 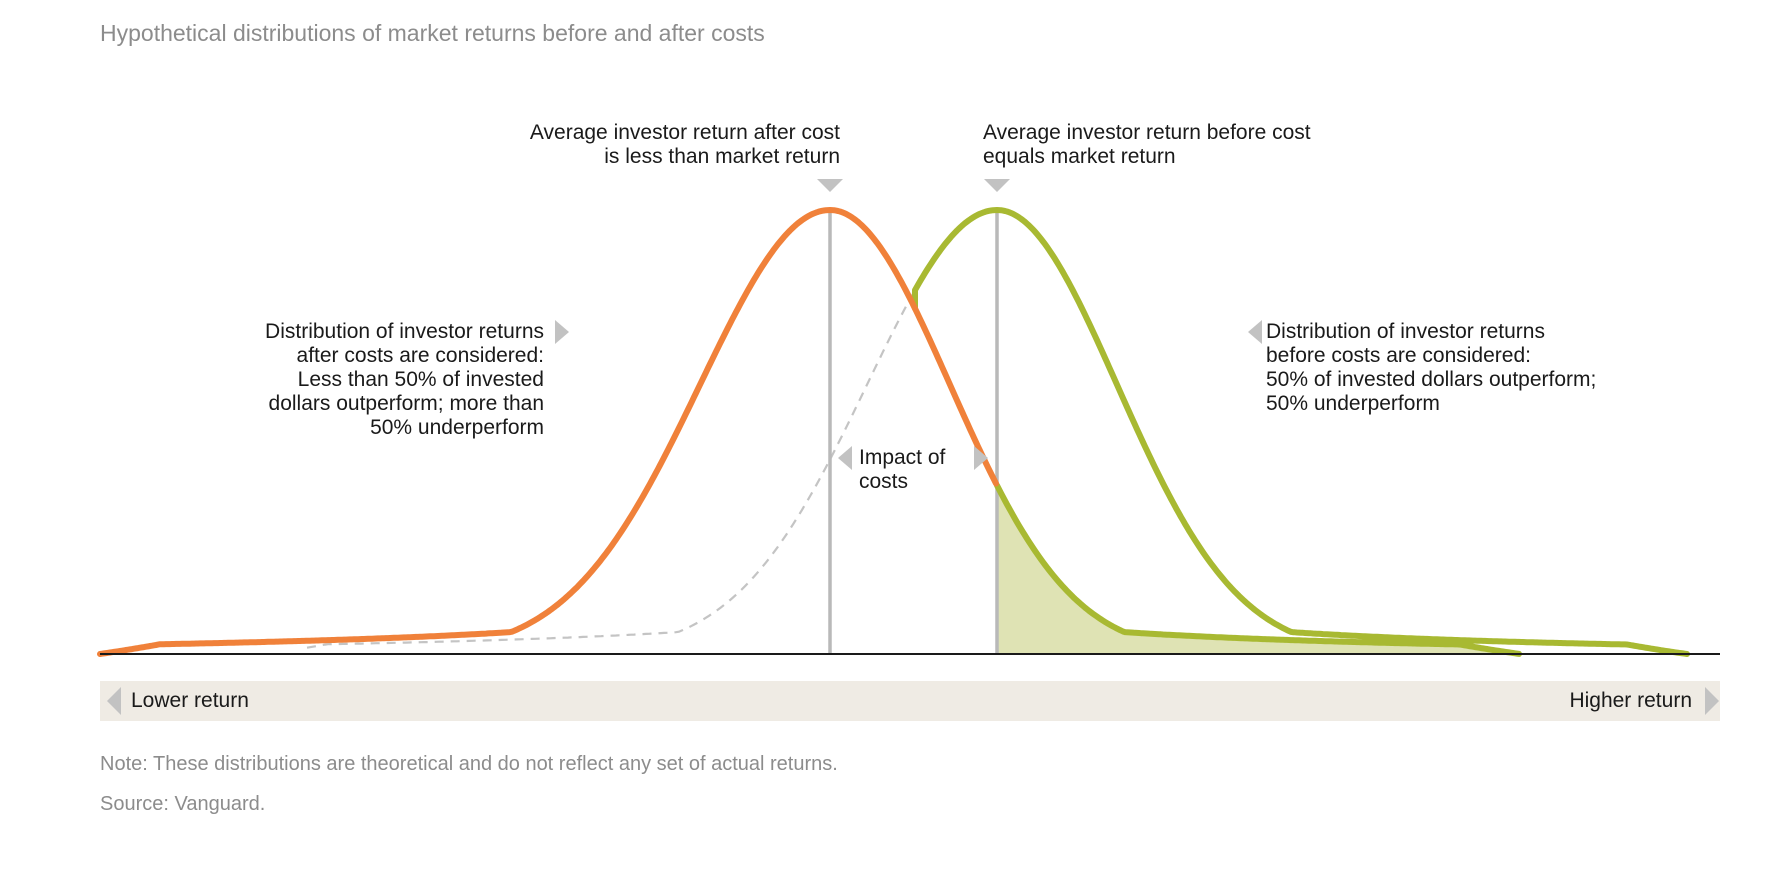 What do you see at coordinates (562, 332) in the screenshot?
I see `after-dist-arrow-right-icon` at bounding box center [562, 332].